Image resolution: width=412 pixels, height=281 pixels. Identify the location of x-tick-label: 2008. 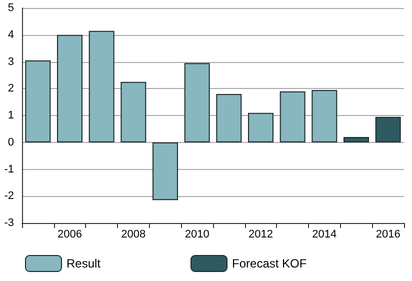
(133, 234).